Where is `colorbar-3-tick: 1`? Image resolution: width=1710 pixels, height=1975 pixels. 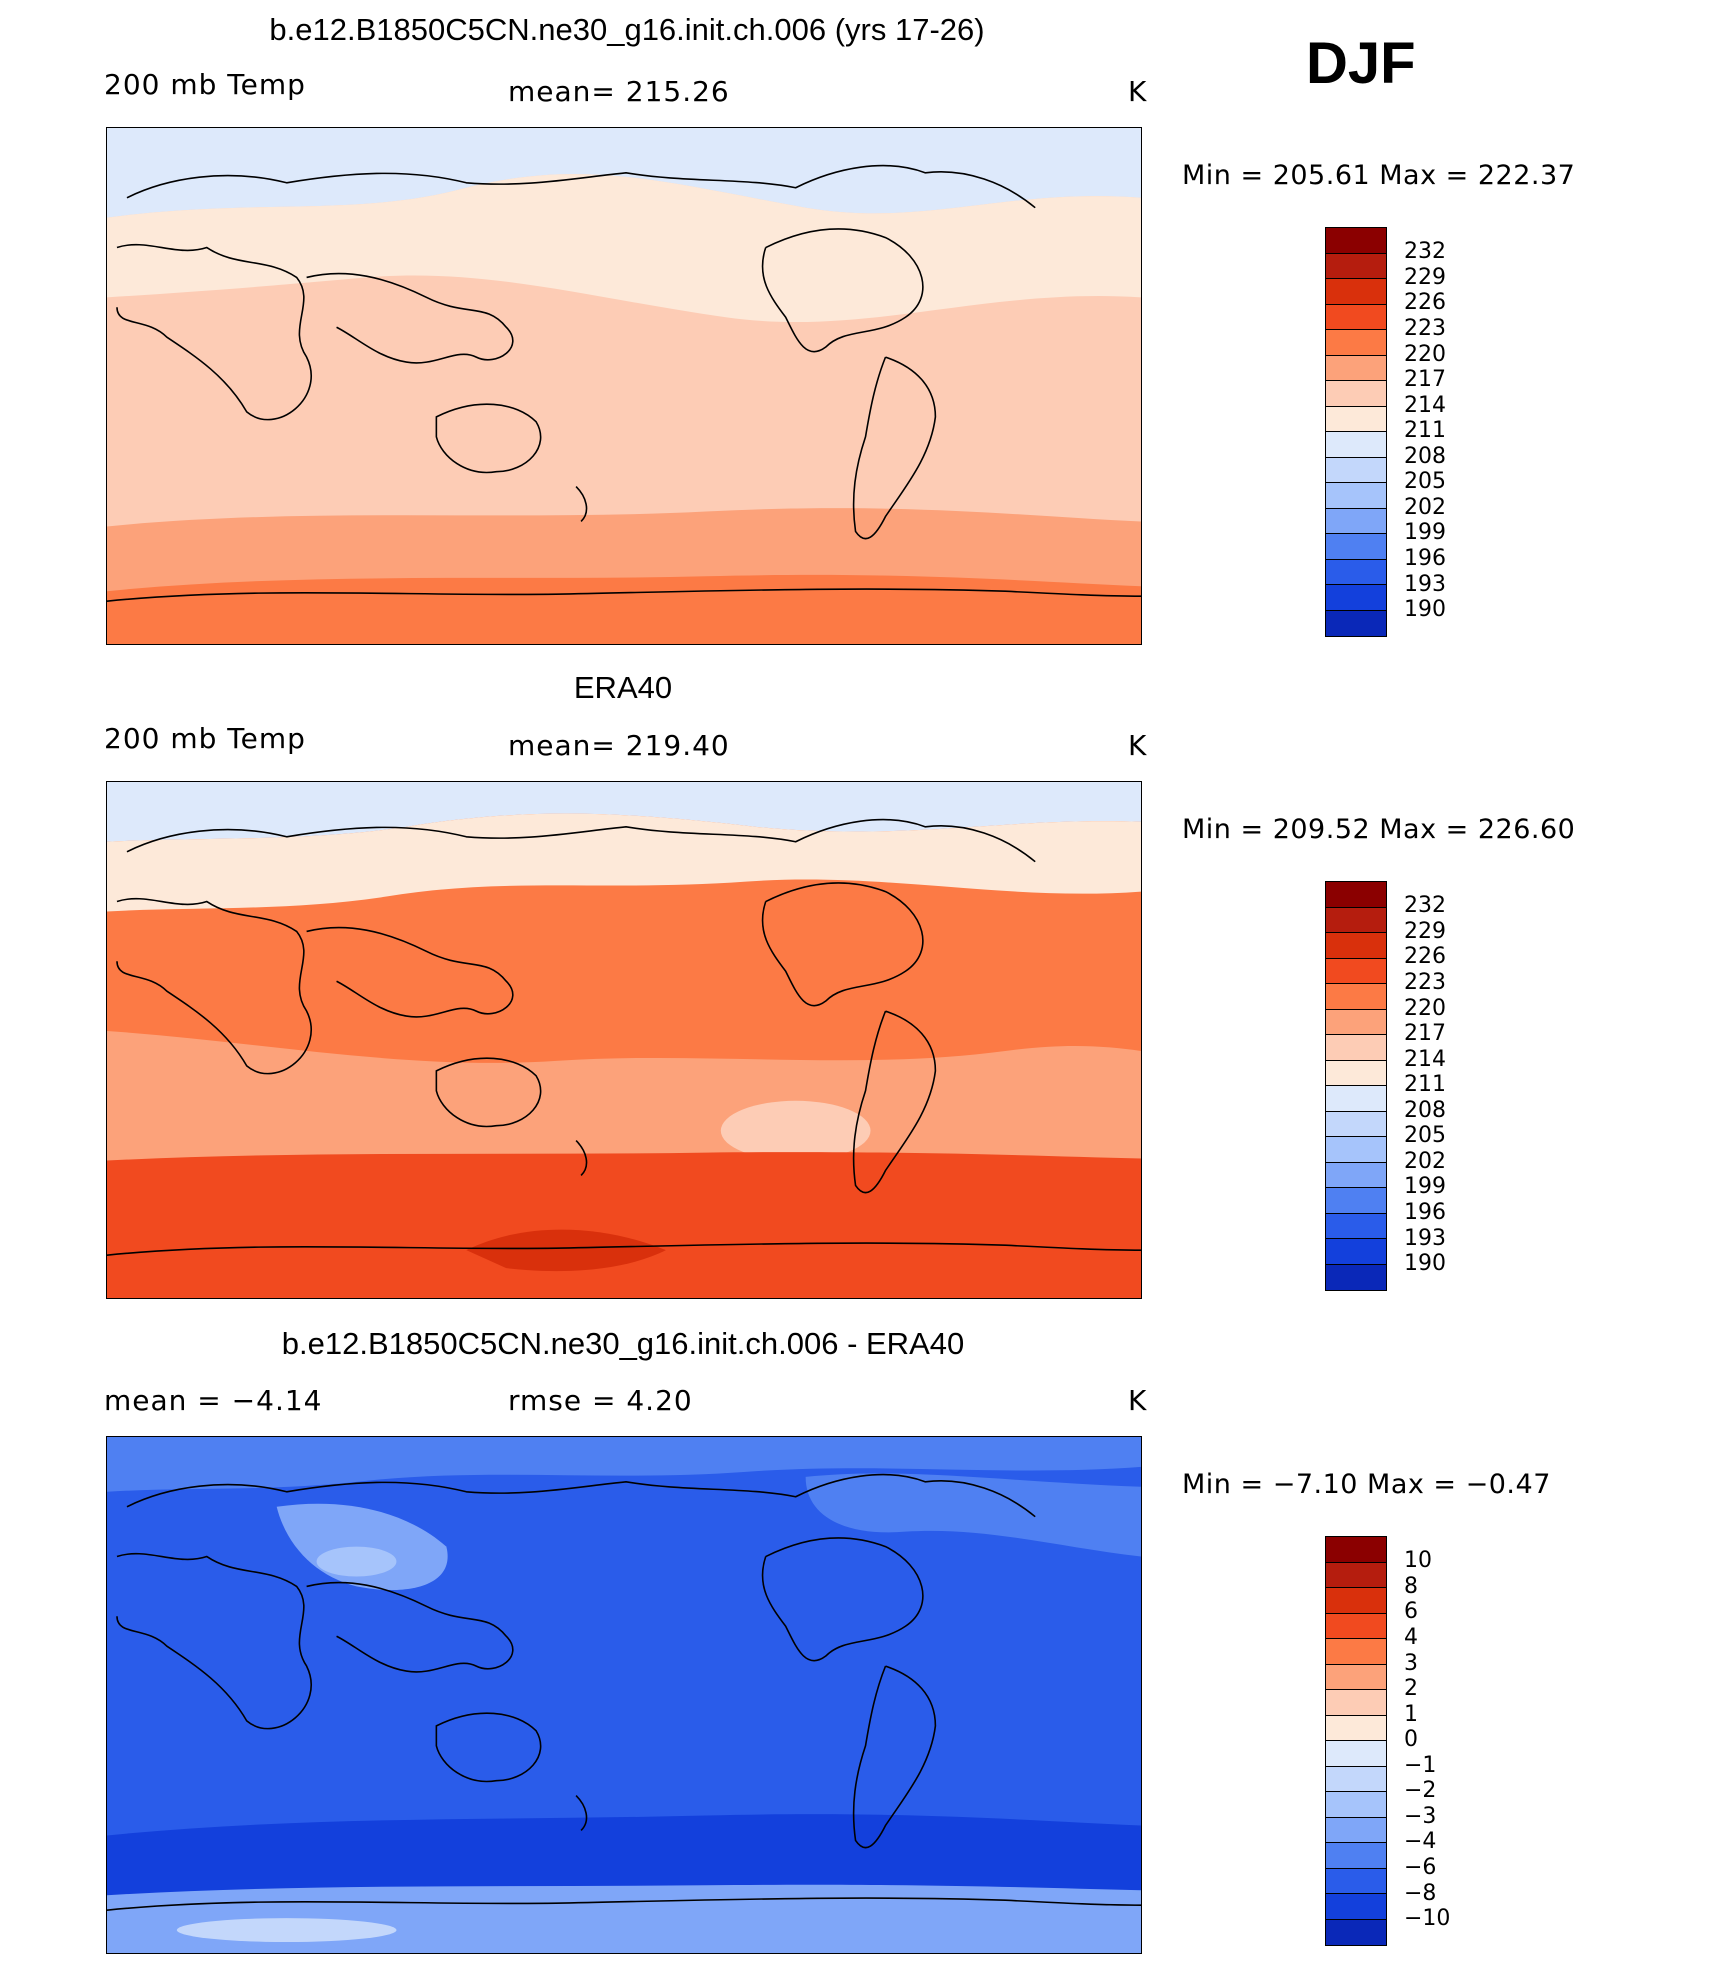 colorbar-3-tick: 1 is located at coordinates (1411, 1714).